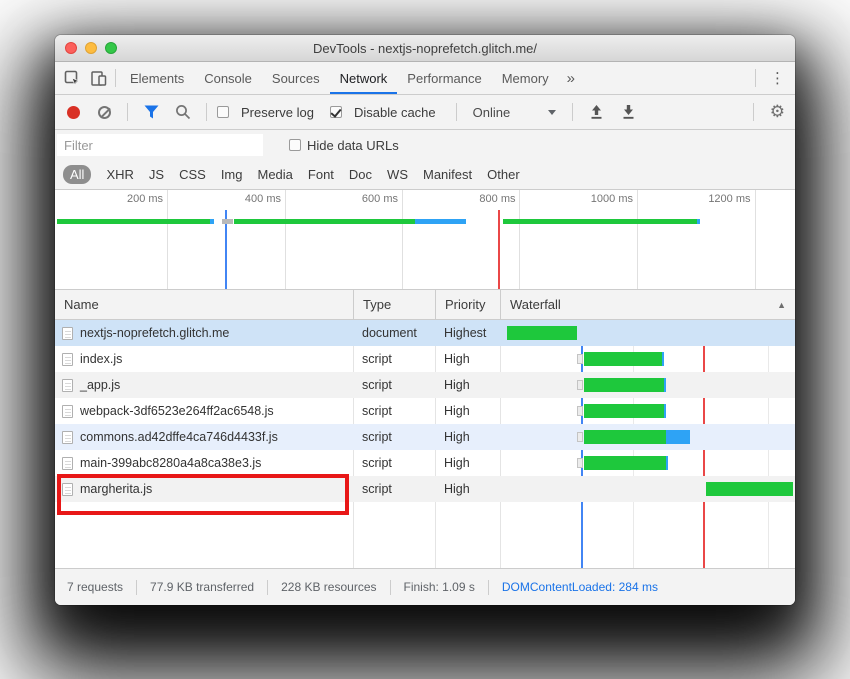 The width and height of the screenshot is (850, 679). Describe the element at coordinates (525, 78) in the screenshot. I see `tab-memory: Memory` at that location.